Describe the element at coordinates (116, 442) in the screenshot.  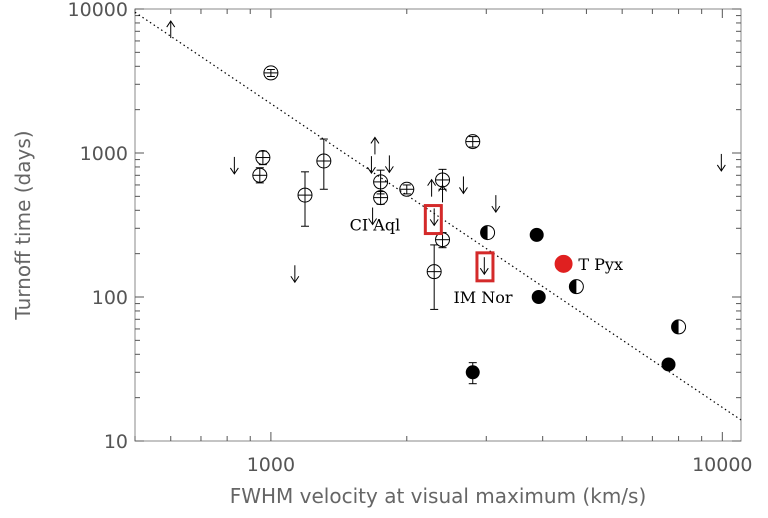
I see `y-tick-label-0: 10` at that location.